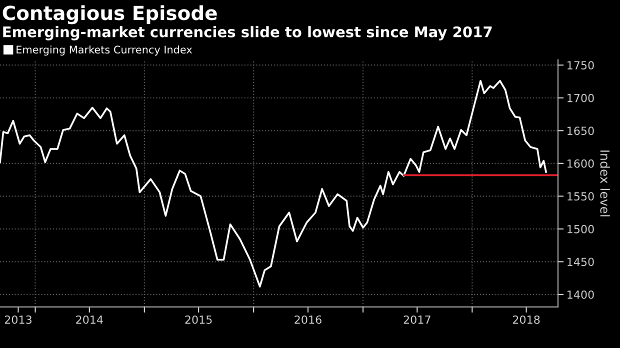 The height and width of the screenshot is (348, 620). What do you see at coordinates (581, 229) in the screenshot?
I see `y-tick-label: 1500` at bounding box center [581, 229].